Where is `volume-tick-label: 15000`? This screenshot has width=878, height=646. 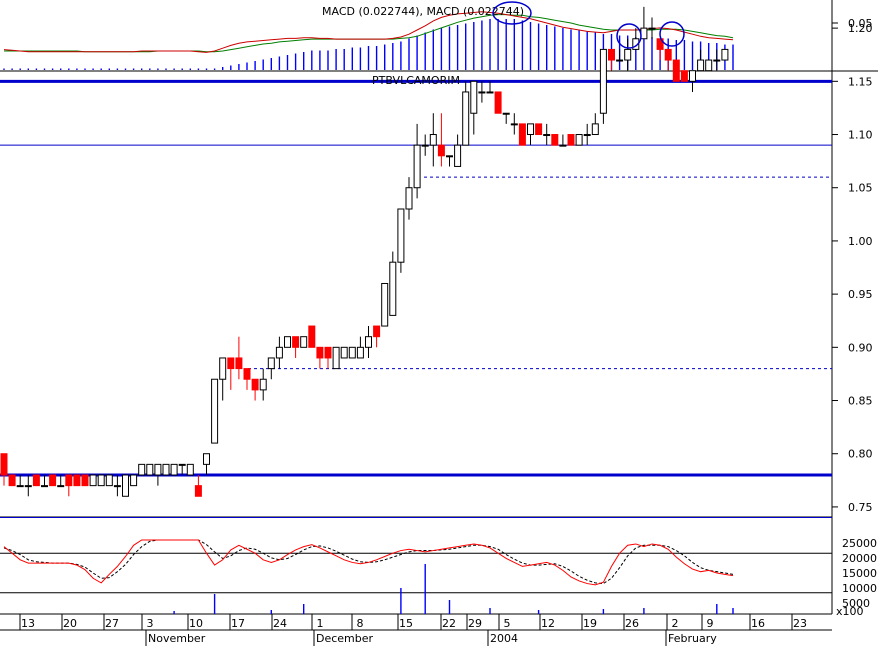 volume-tick-label: 15000 is located at coordinates (859, 573).